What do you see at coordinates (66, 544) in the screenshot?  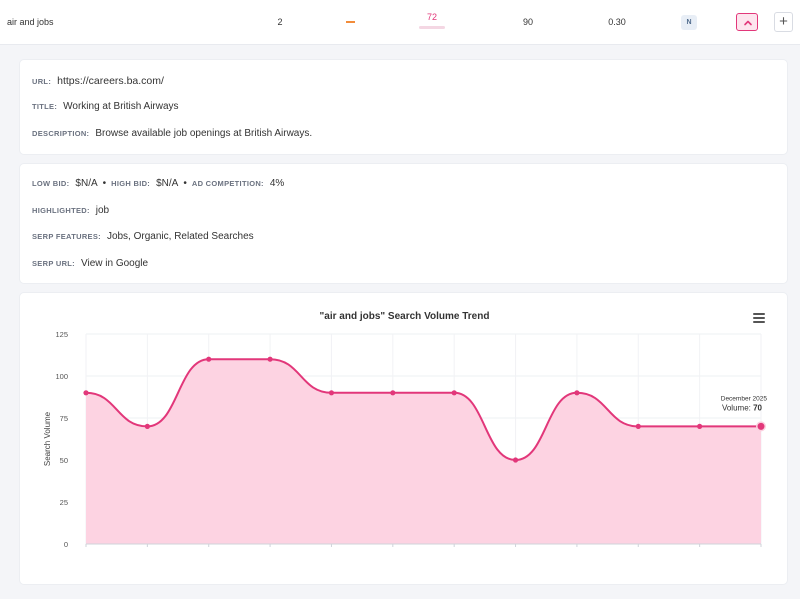 I see `y-tick-label: 0` at bounding box center [66, 544].